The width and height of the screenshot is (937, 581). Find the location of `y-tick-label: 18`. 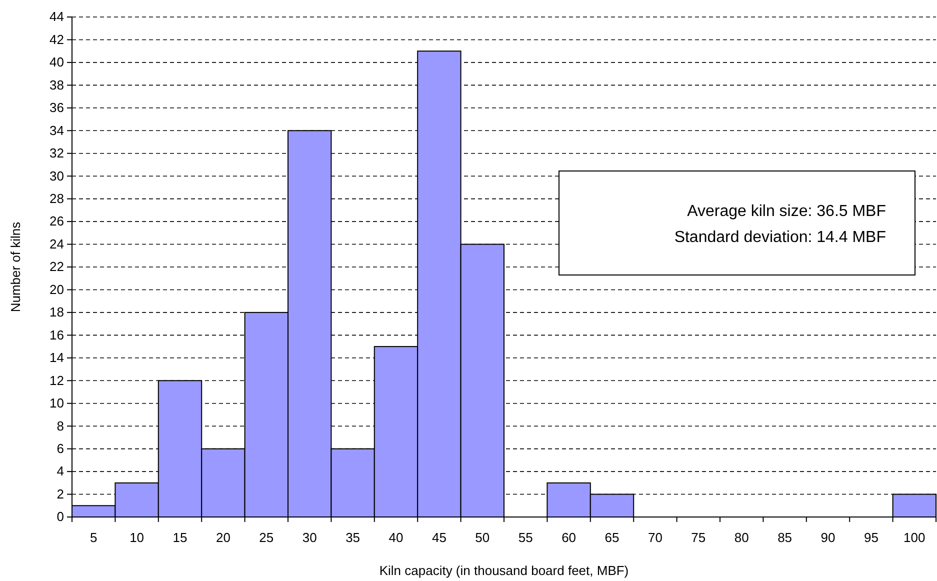

y-tick-label: 18 is located at coordinates (57, 312).